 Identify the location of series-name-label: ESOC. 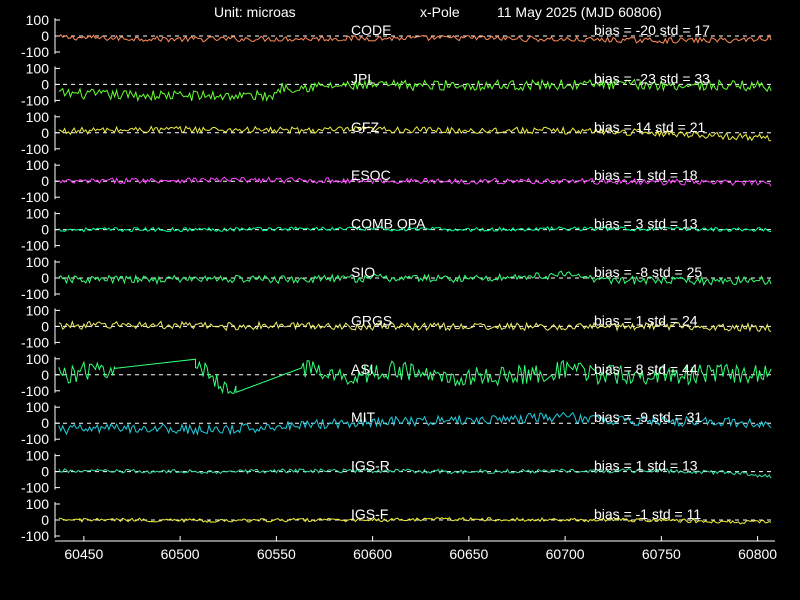
(371, 175).